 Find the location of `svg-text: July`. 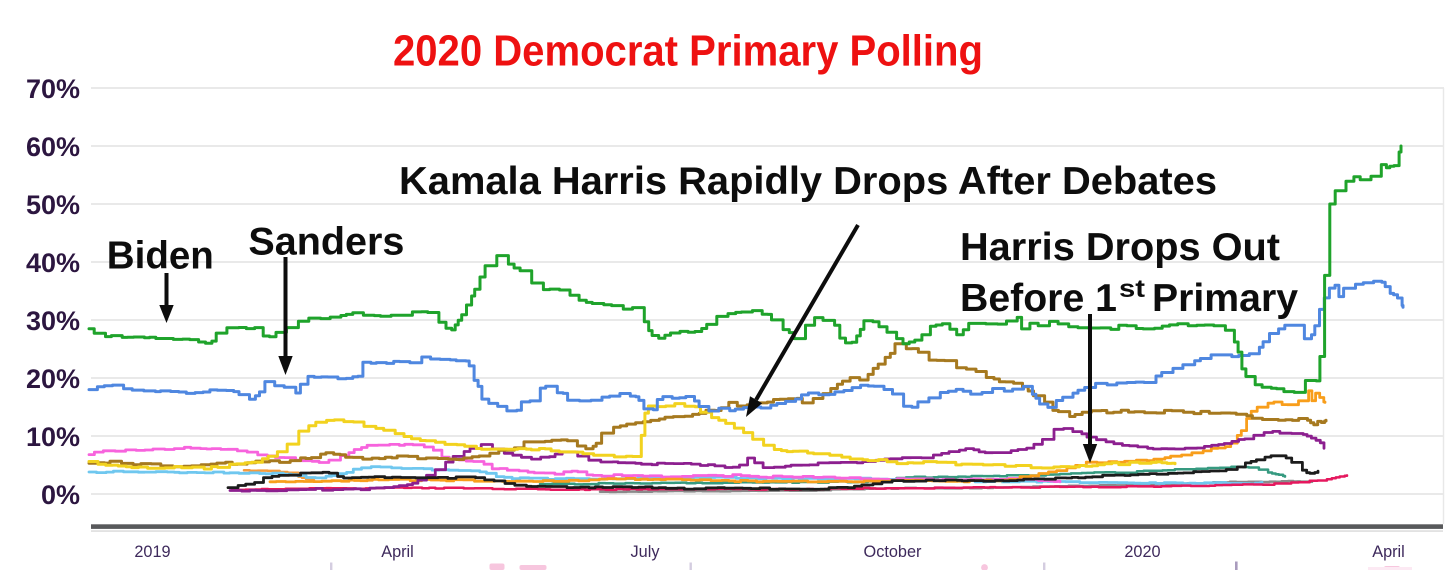

svg-text: July is located at coordinates (646, 552).